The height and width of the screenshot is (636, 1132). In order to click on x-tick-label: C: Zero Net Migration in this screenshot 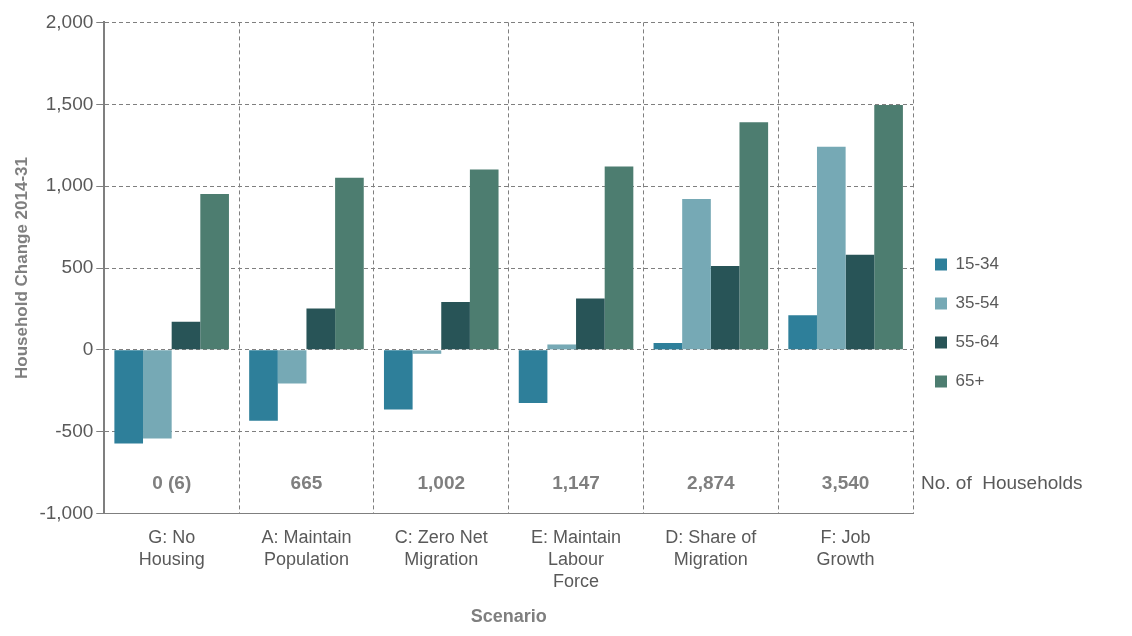, I will do `click(441, 548)`.